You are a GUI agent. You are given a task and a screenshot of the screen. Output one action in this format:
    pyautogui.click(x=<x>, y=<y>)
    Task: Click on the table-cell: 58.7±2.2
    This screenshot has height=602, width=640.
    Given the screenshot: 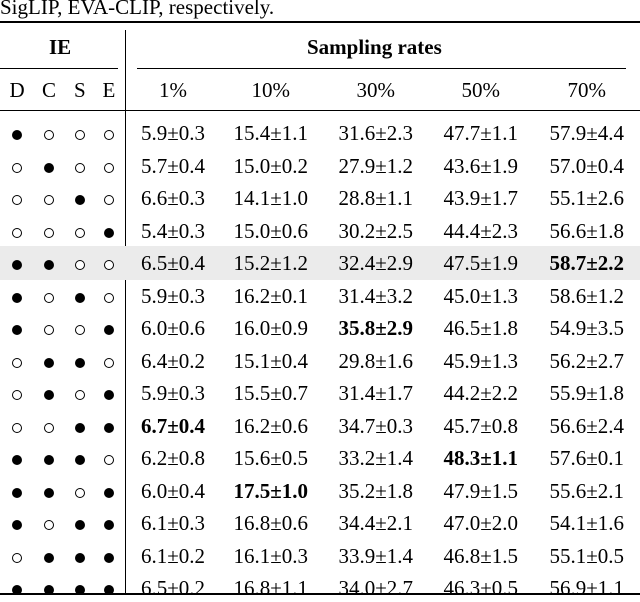 What is the action you would take?
    pyautogui.click(x=587, y=263)
    